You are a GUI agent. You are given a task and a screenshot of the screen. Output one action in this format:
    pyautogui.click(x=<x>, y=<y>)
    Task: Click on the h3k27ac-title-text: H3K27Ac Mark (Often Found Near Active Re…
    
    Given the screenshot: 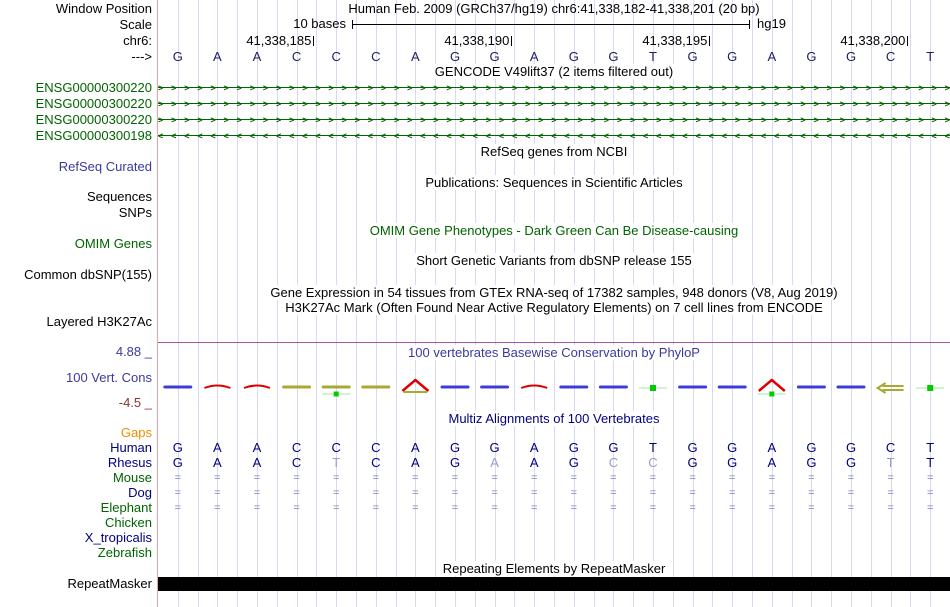 What is the action you would take?
    pyautogui.click(x=554, y=307)
    